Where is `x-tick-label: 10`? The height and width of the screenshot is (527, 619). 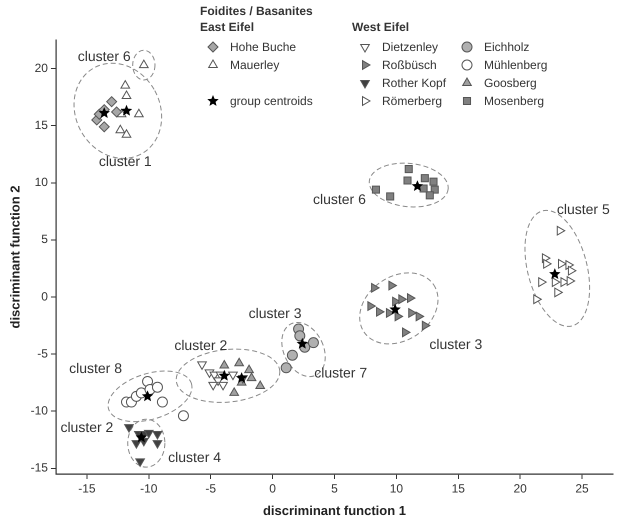
x-tick-label: 10 is located at coordinates (397, 489).